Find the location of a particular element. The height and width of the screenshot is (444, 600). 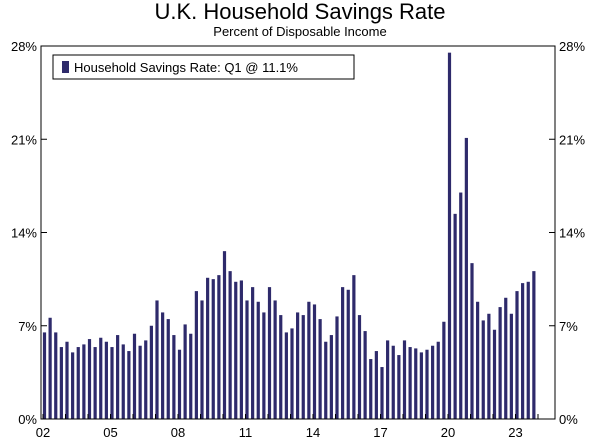

legend-box is located at coordinates (203, 67).